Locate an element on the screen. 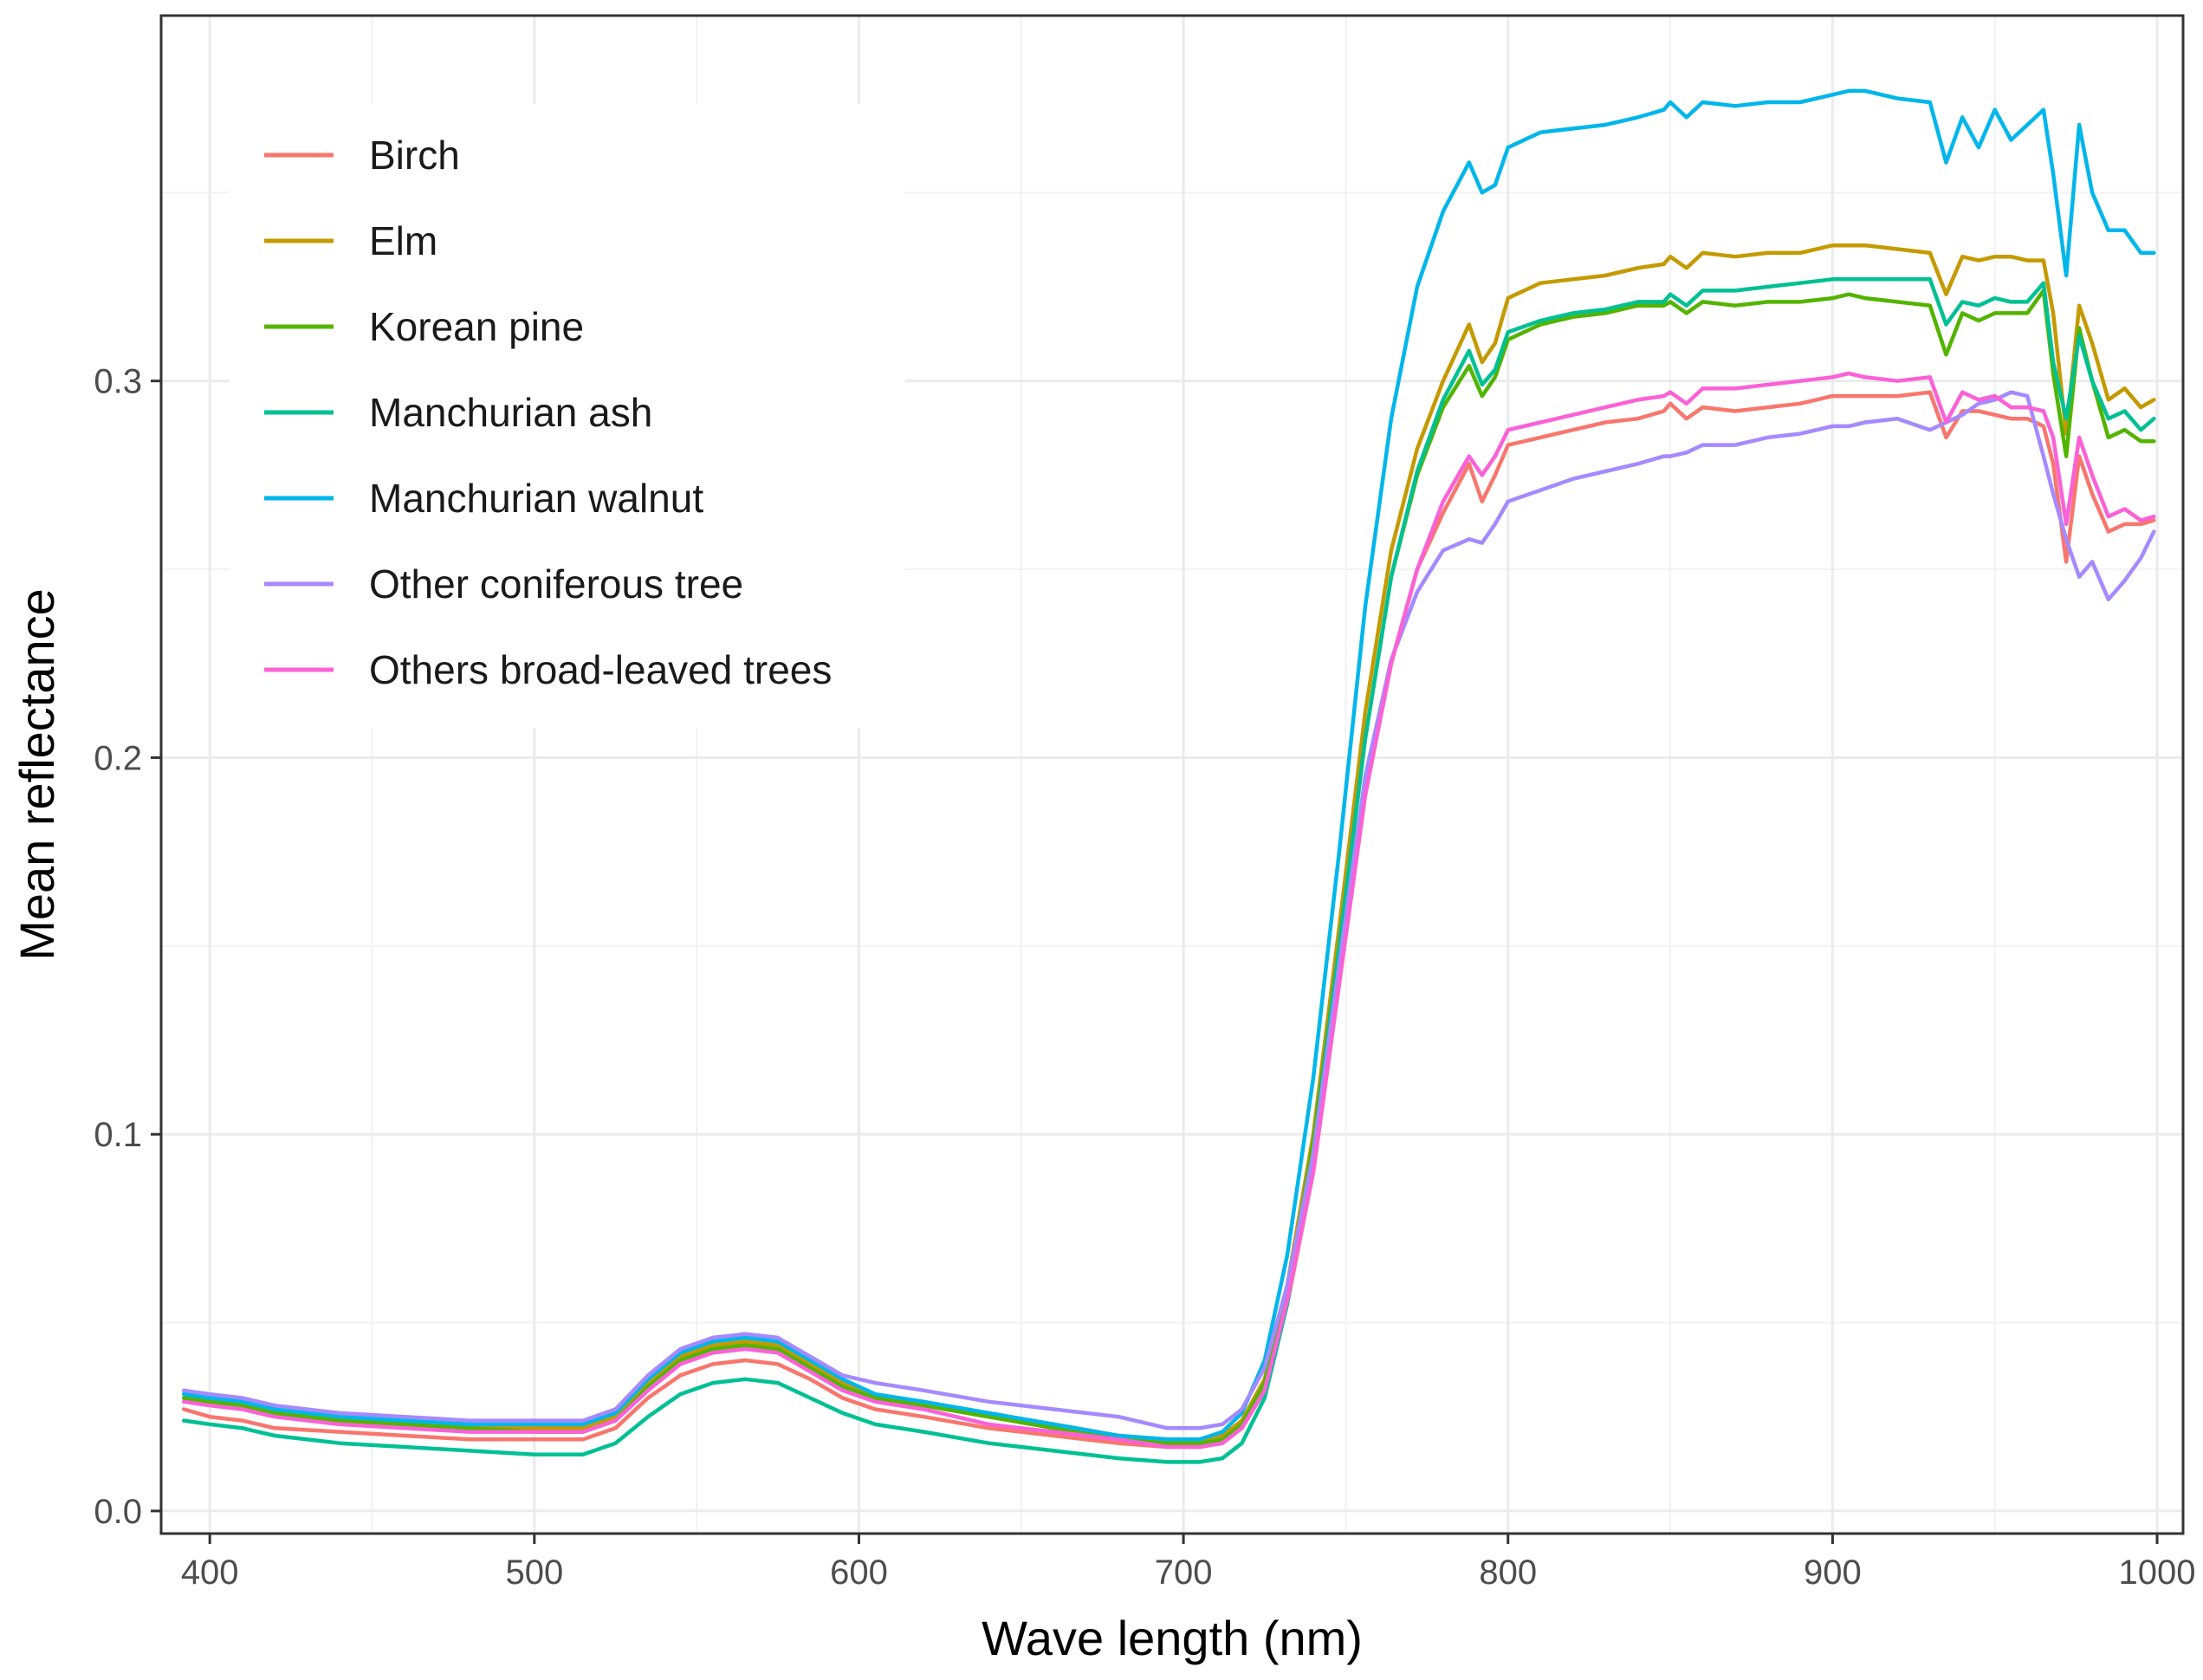  x-tick-label: 900 is located at coordinates (1833, 1573).